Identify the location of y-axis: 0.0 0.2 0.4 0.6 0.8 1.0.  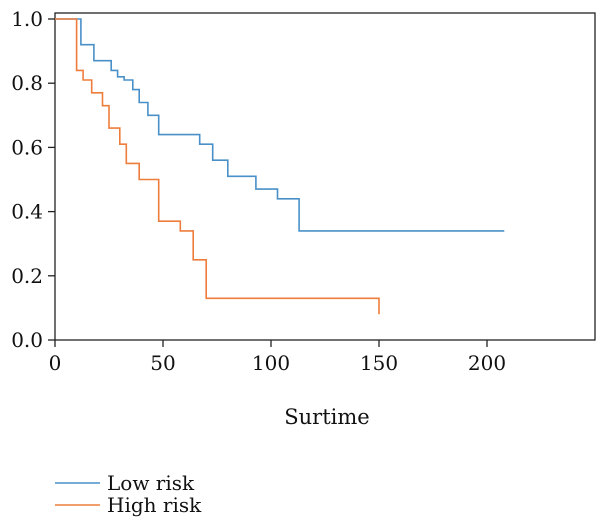
(33, 179).